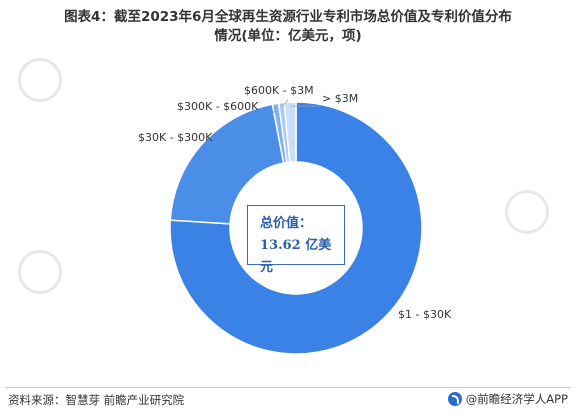 The width and height of the screenshot is (576, 420). Describe the element at coordinates (425, 314) in the screenshot. I see `slice-label-1: $1 - $30K` at that location.